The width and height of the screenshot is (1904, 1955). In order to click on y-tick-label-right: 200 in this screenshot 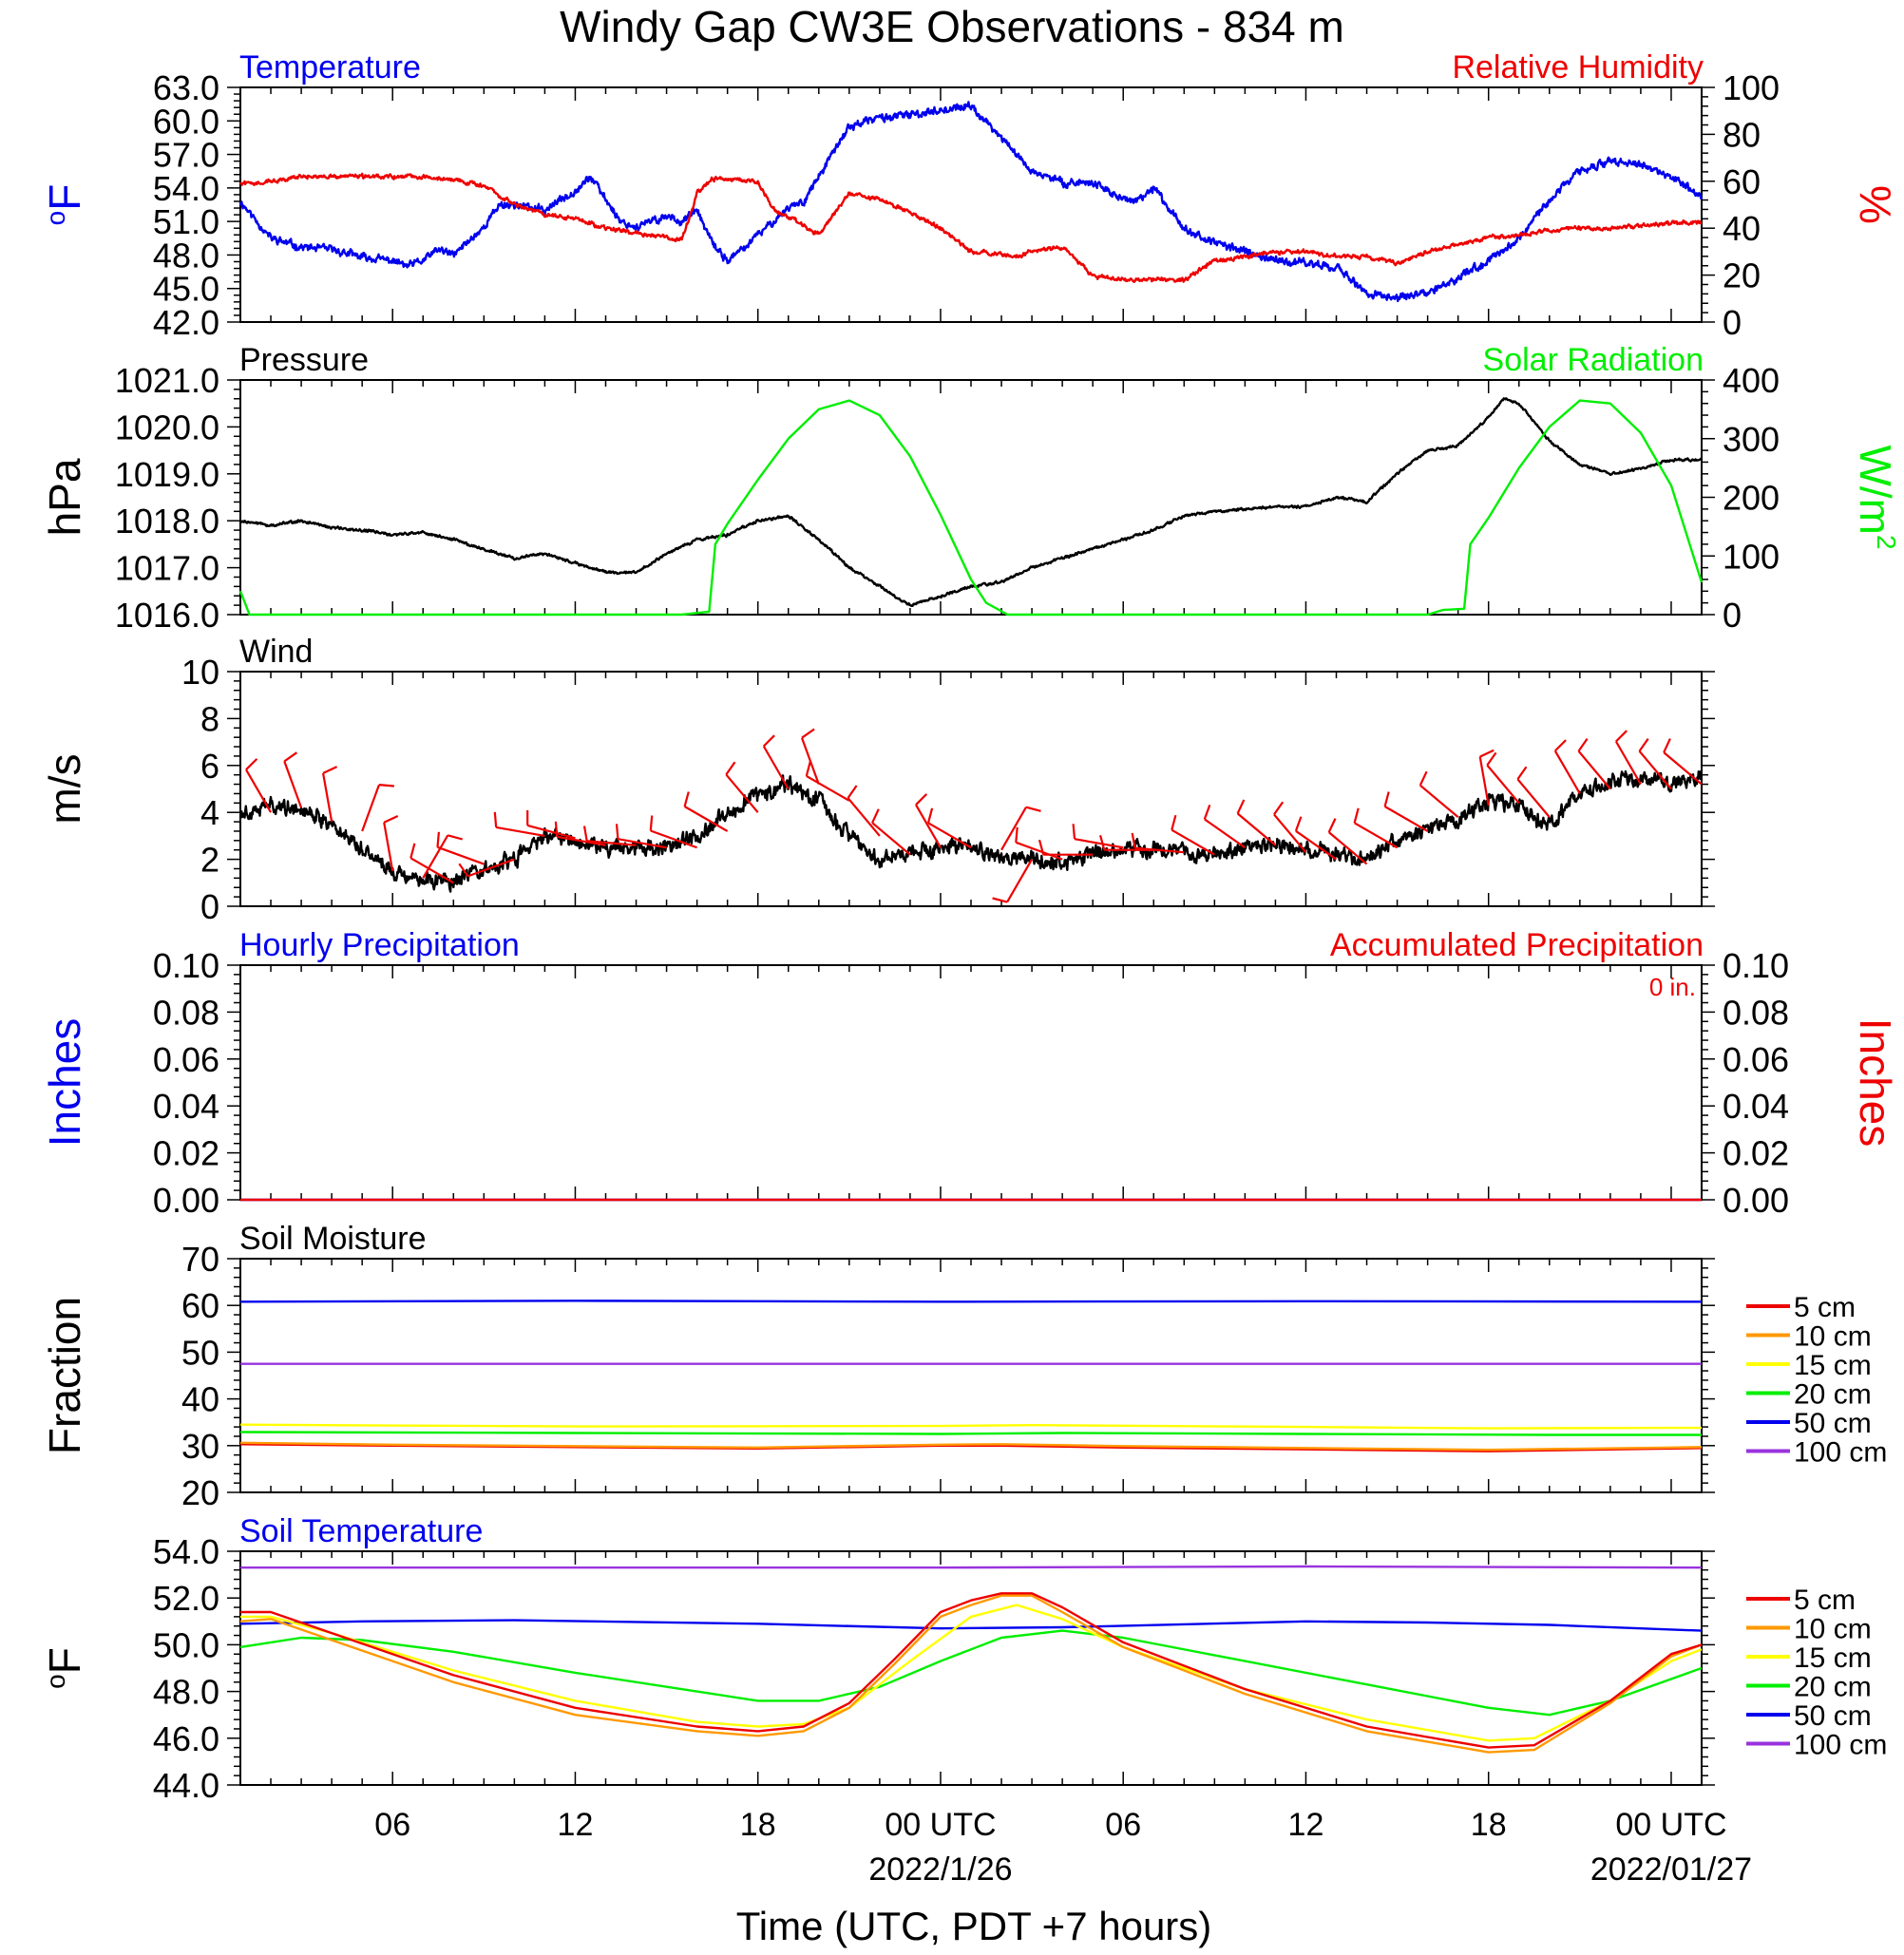, I will do `click(1751, 499)`.